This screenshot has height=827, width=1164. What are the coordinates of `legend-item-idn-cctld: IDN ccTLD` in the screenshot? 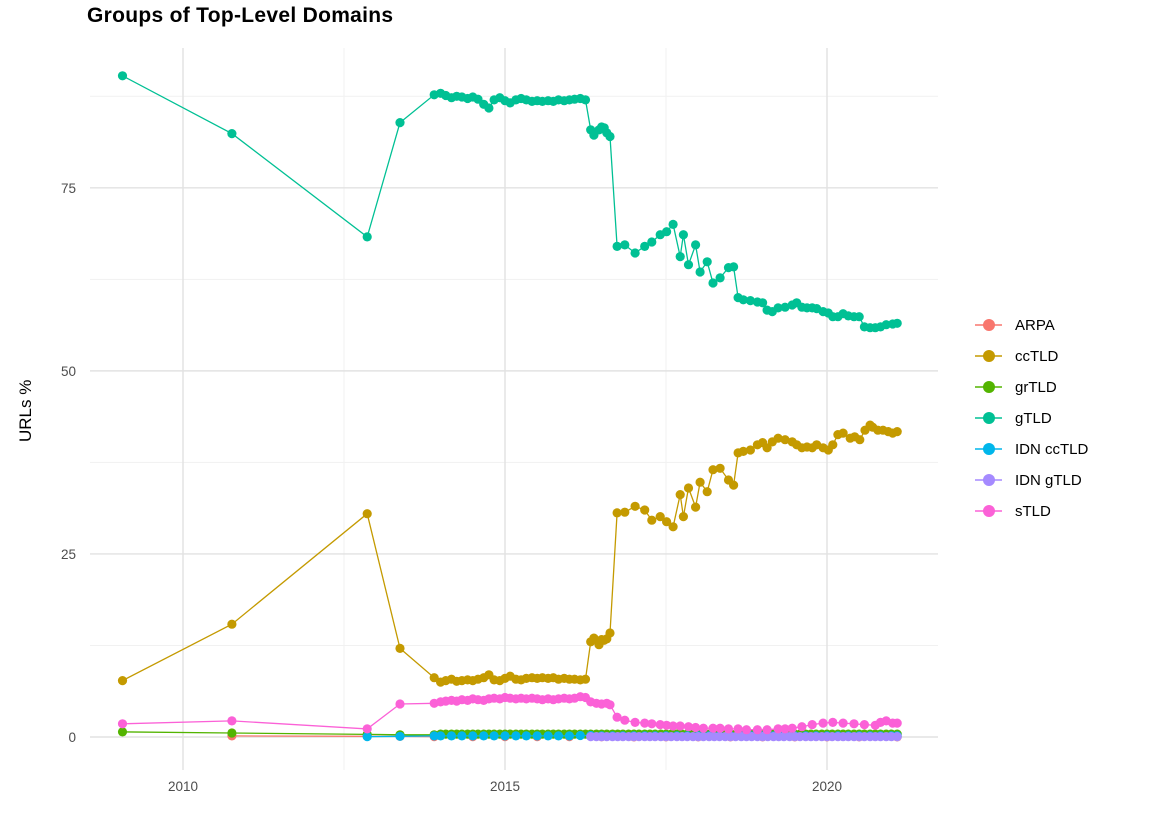 It's located at (1031, 449).